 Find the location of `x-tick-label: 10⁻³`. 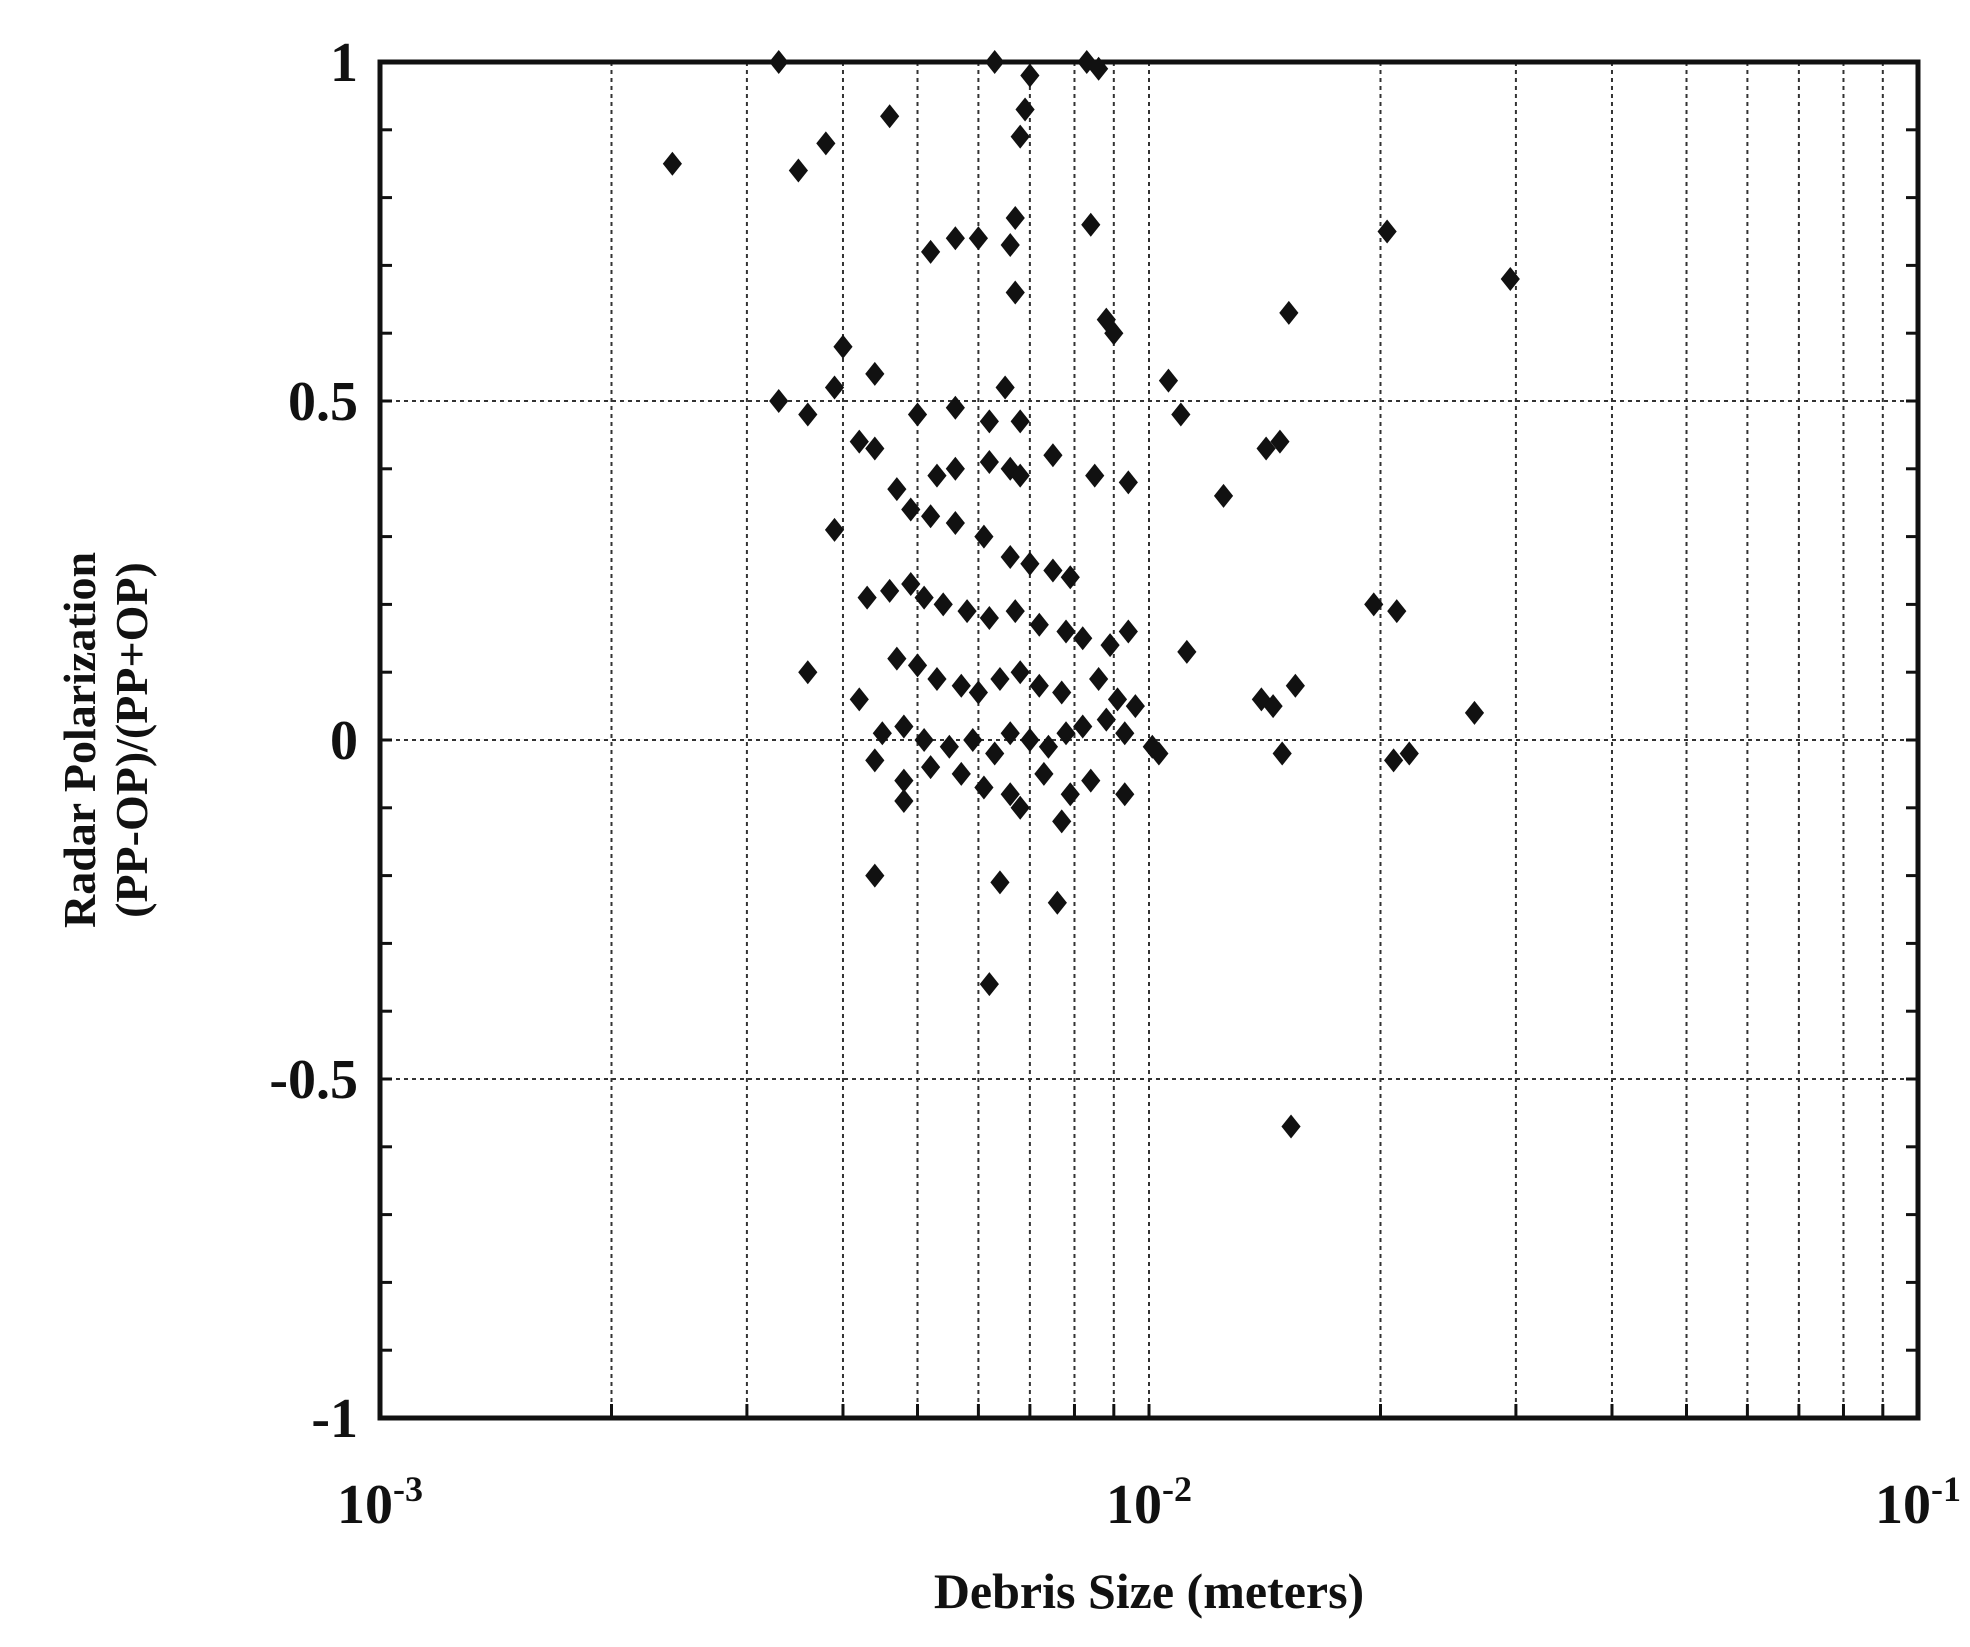

x-tick-label: 10⁻³ is located at coordinates (380, 1502).